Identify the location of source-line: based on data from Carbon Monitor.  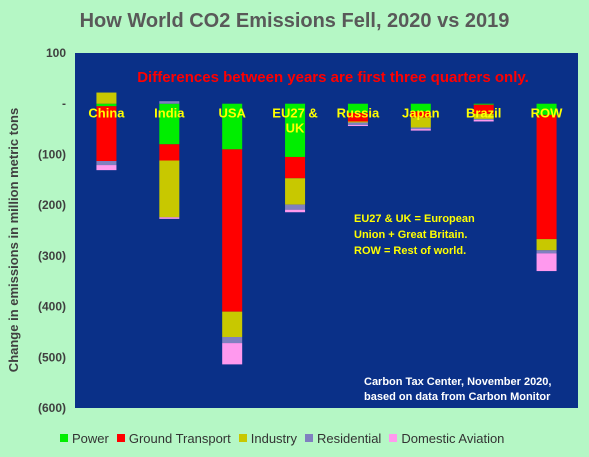
(457, 397).